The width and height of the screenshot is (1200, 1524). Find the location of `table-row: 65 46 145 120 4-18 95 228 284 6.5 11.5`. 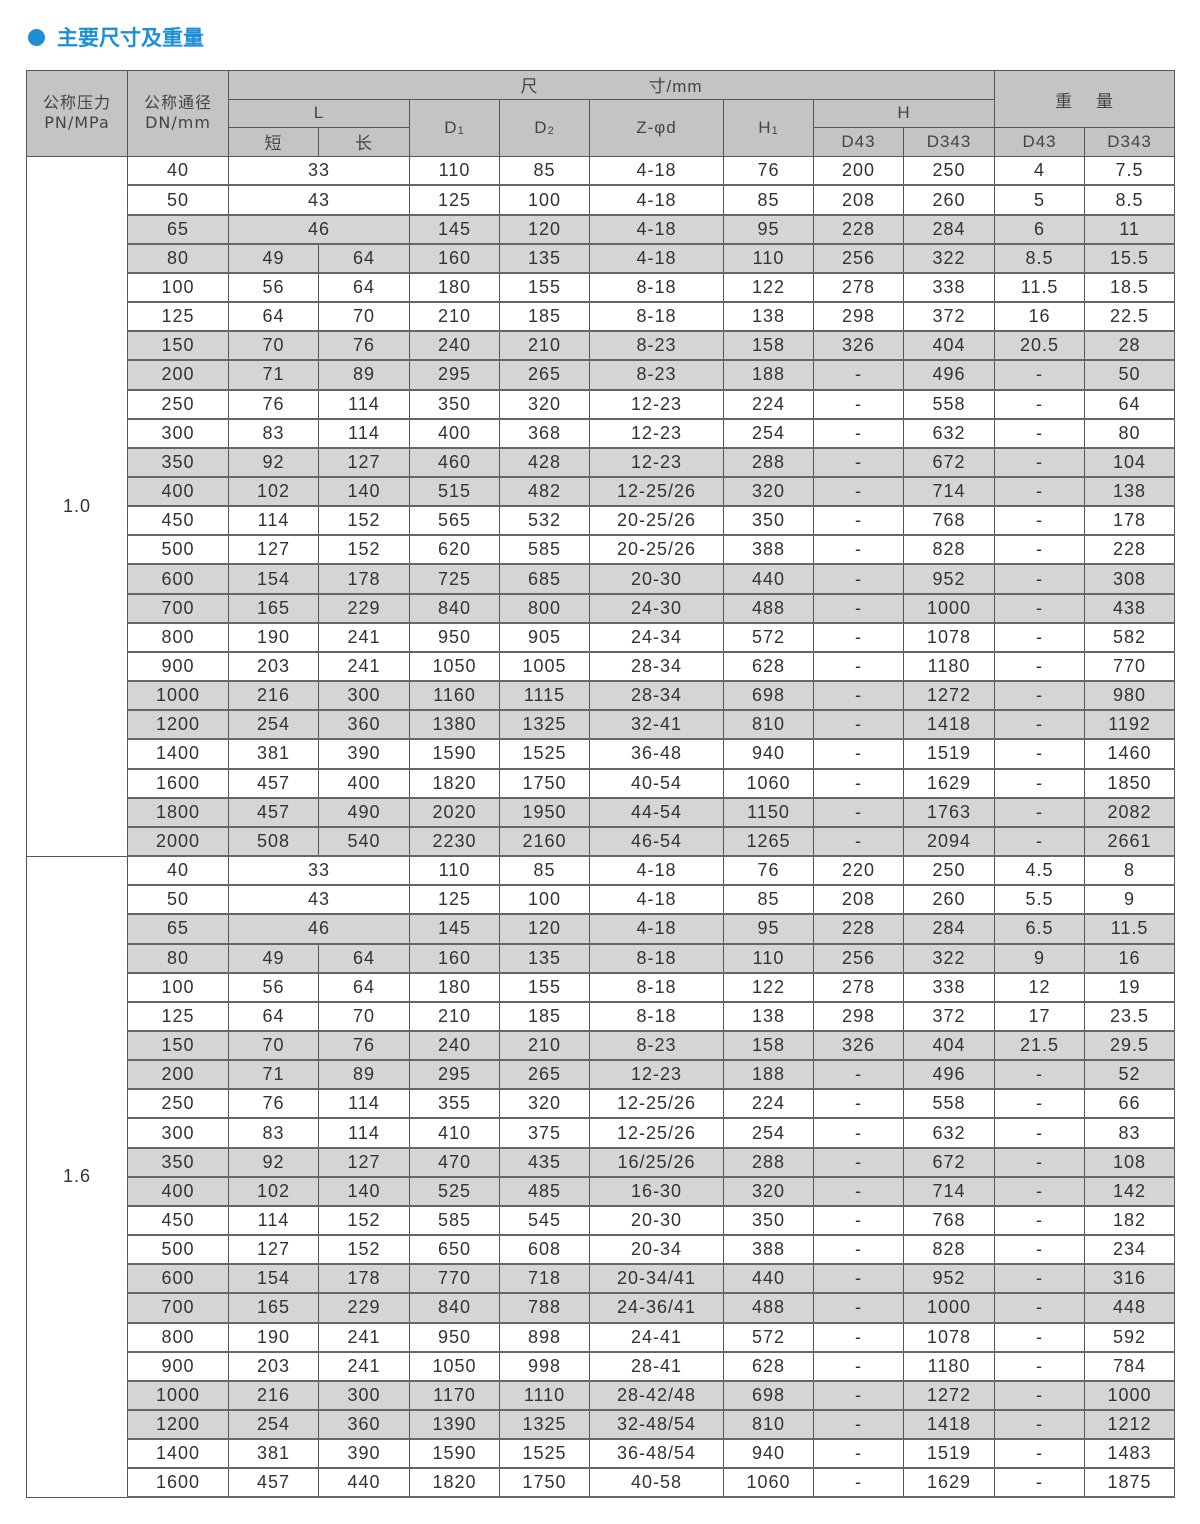

table-row: 65 46 145 120 4-18 95 228 284 6.5 11.5 is located at coordinates (601, 929).